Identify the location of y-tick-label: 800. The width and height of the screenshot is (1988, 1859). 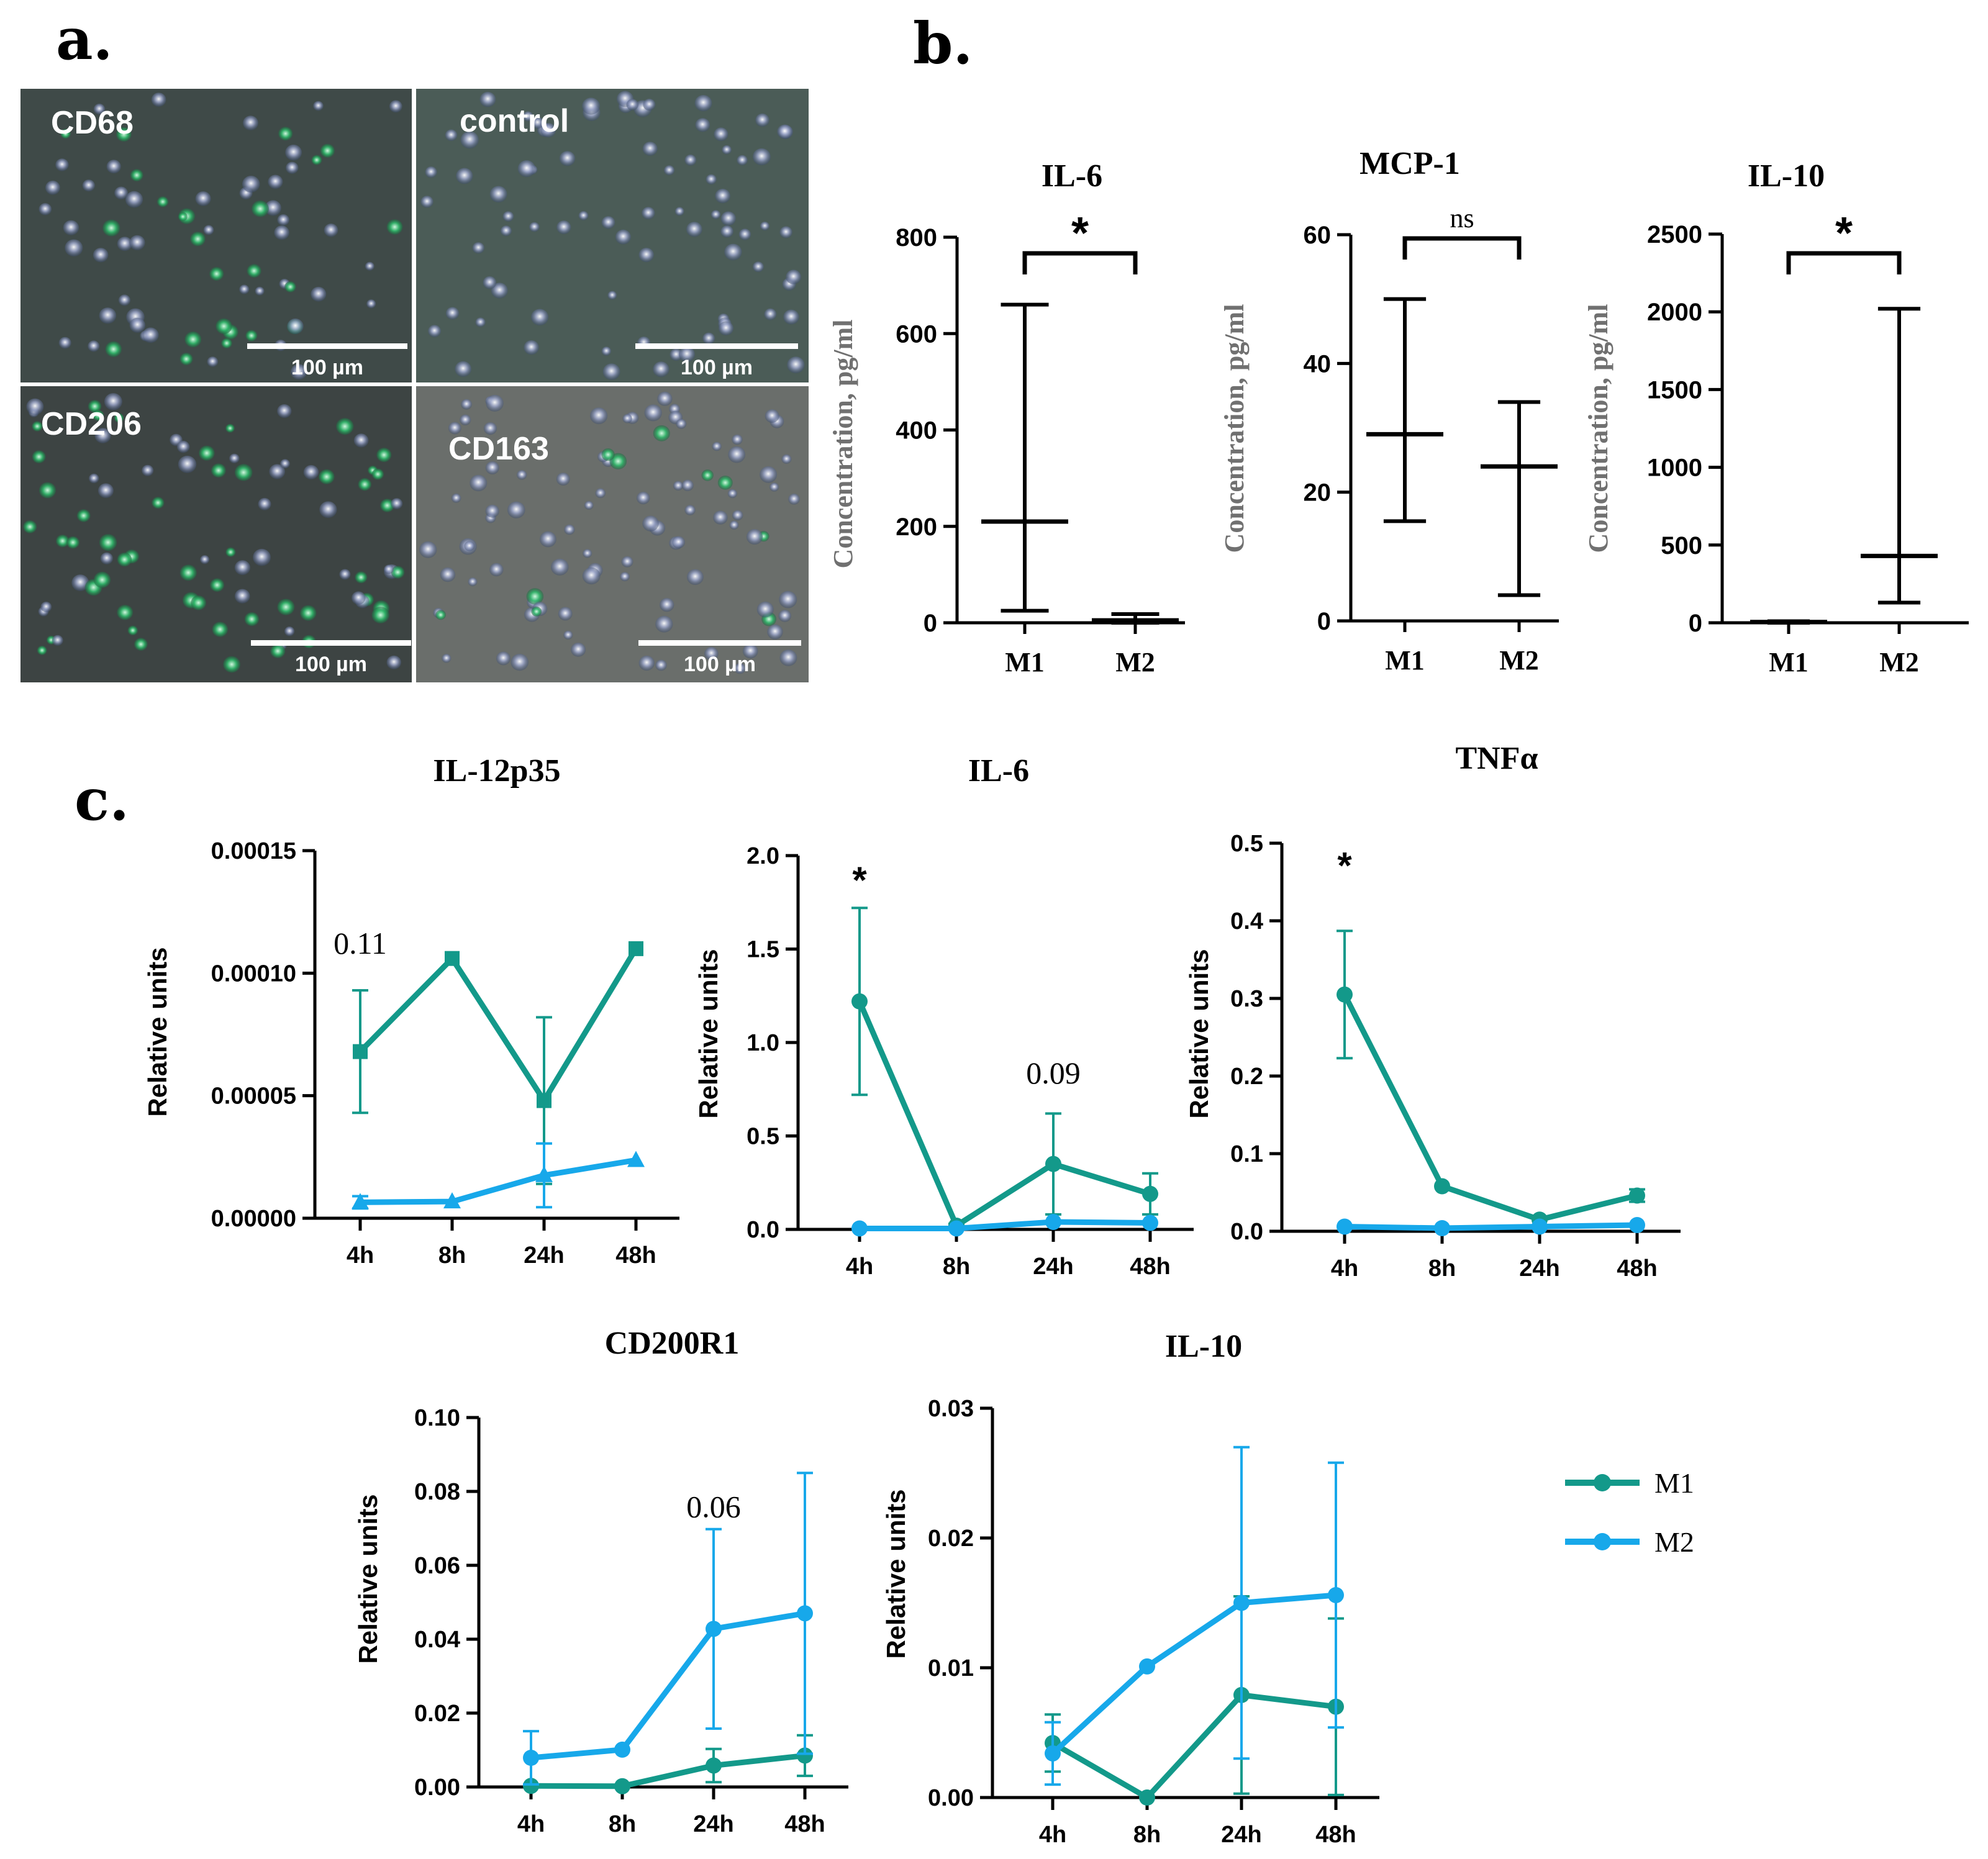
(917, 238).